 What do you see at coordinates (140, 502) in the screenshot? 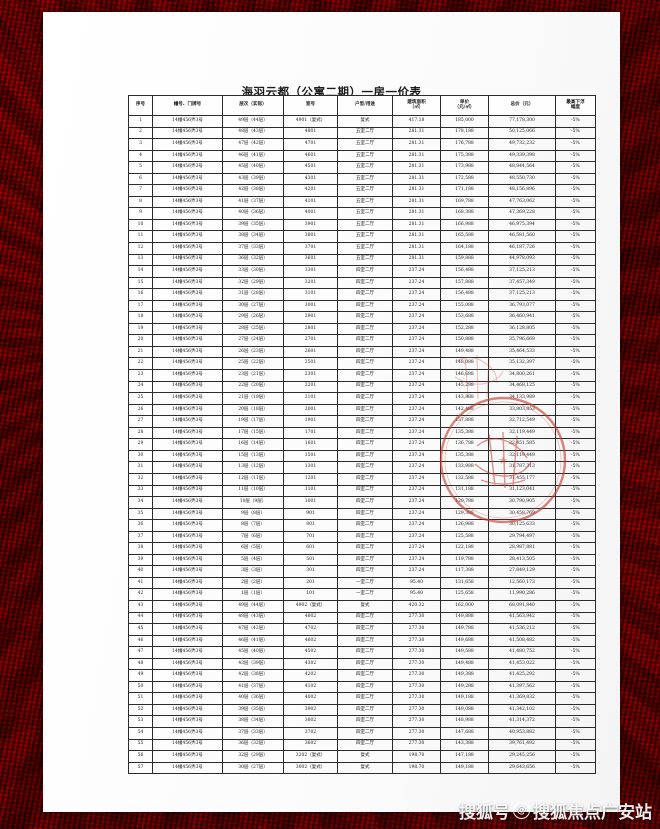
I see `cell-seq: 34` at bounding box center [140, 502].